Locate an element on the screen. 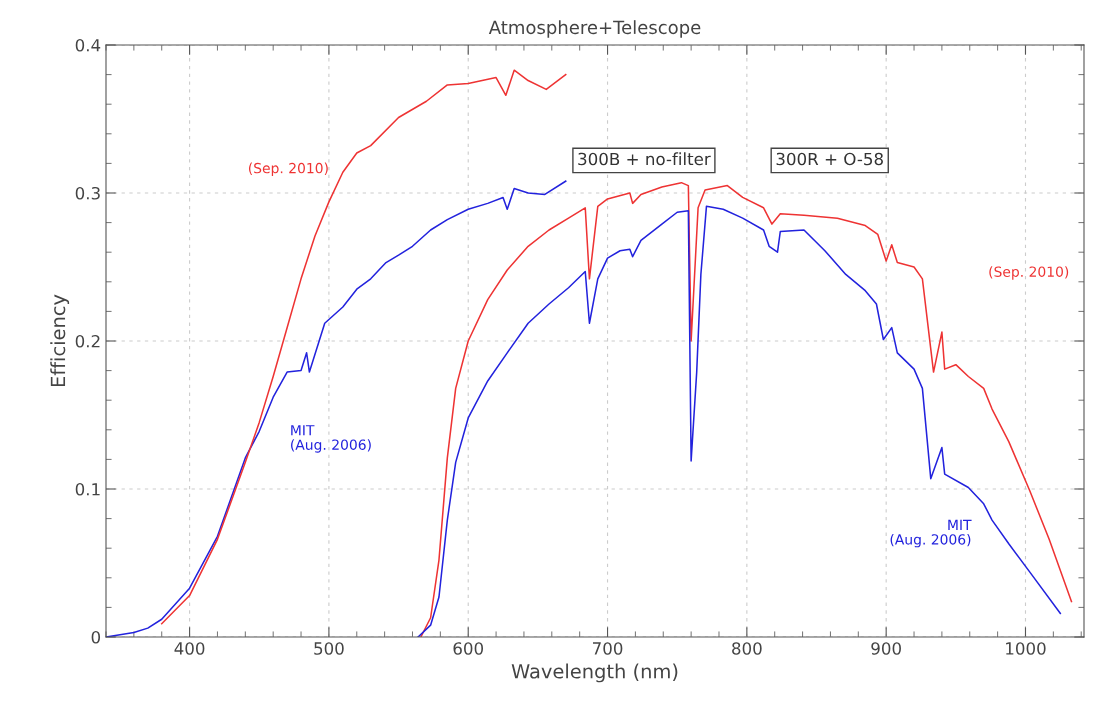 The width and height of the screenshot is (1093, 714). text: (Sep. 2010) is located at coordinates (1029, 273).